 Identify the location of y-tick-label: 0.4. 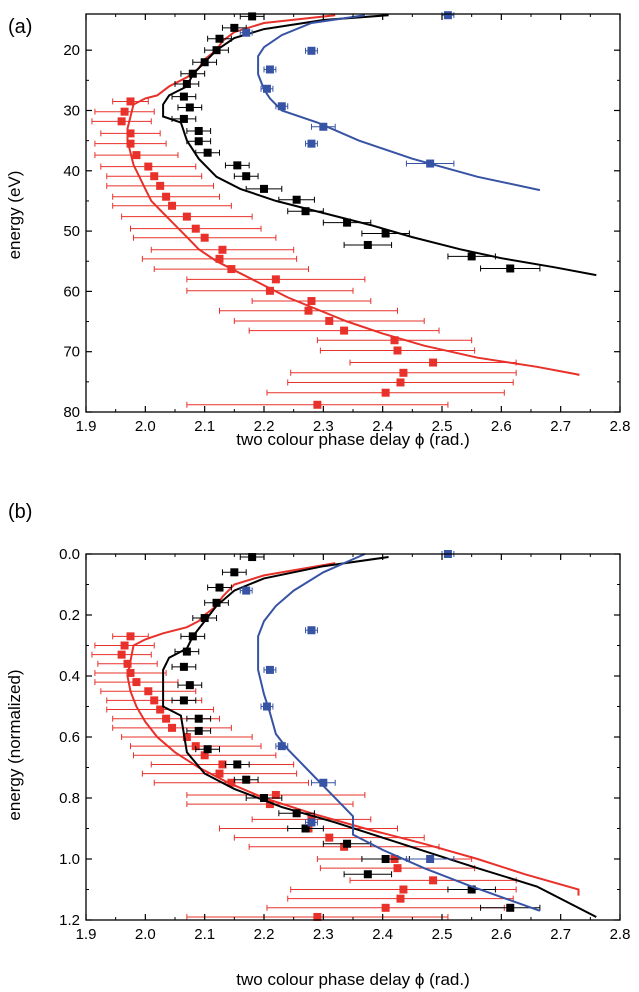
(69, 676).